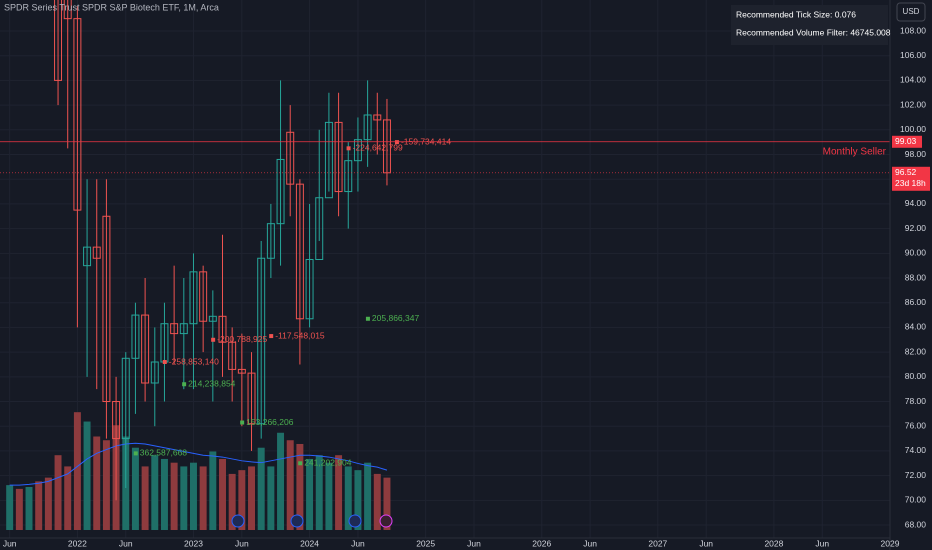  I want to click on info-line: Recommended Tick Size: 0.076, so click(796, 14).